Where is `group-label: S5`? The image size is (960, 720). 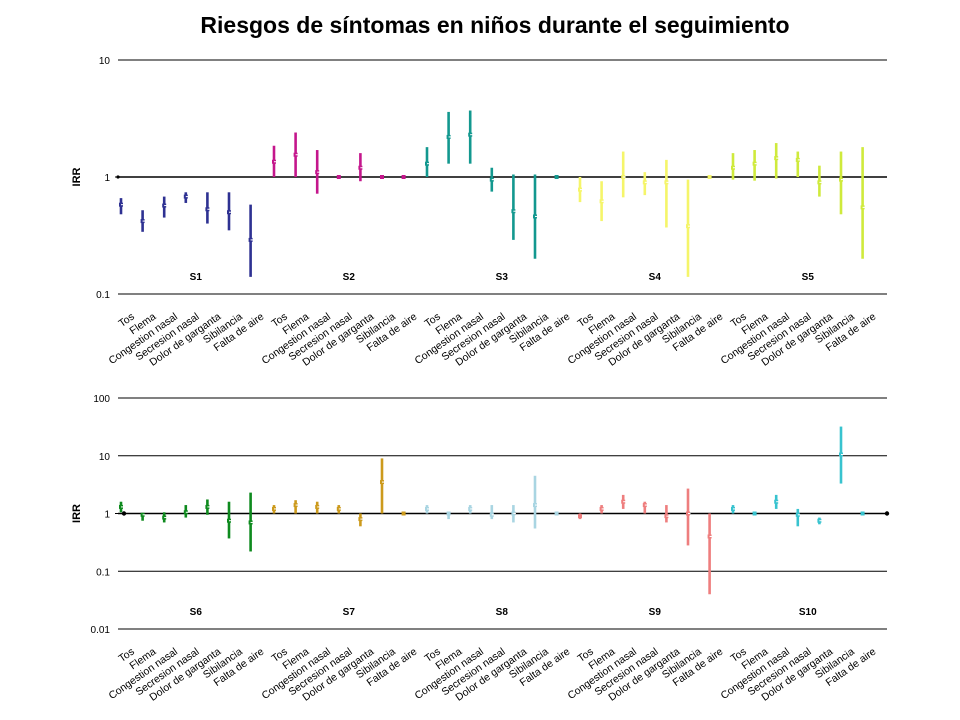 group-label: S5 is located at coordinates (808, 277).